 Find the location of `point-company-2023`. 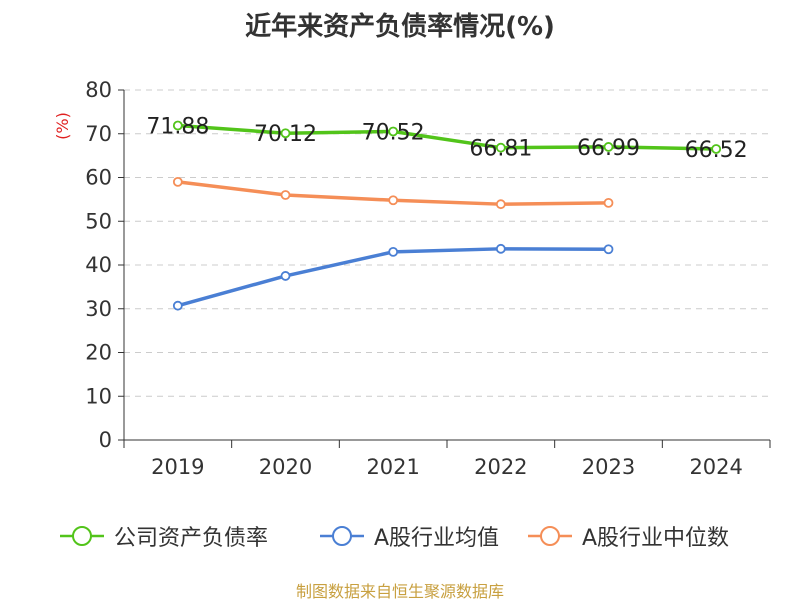

point-company-2023 is located at coordinates (608, 147).